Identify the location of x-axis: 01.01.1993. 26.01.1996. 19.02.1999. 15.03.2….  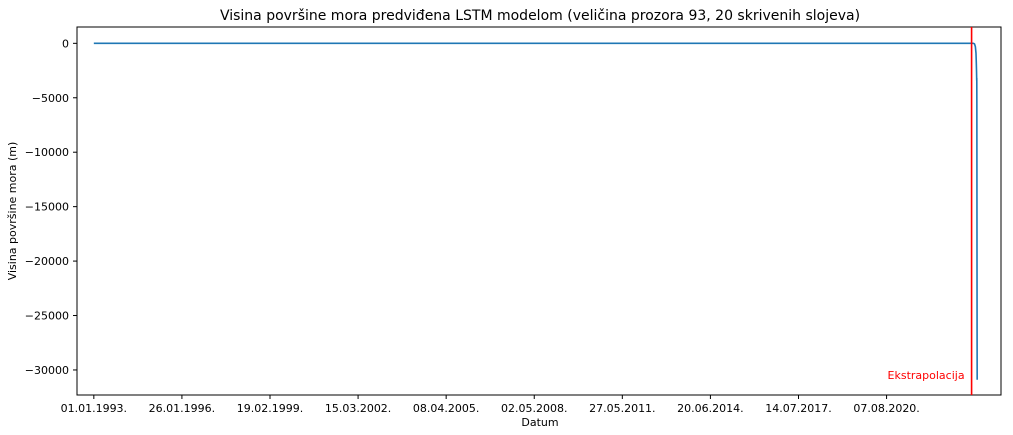
(490, 405).